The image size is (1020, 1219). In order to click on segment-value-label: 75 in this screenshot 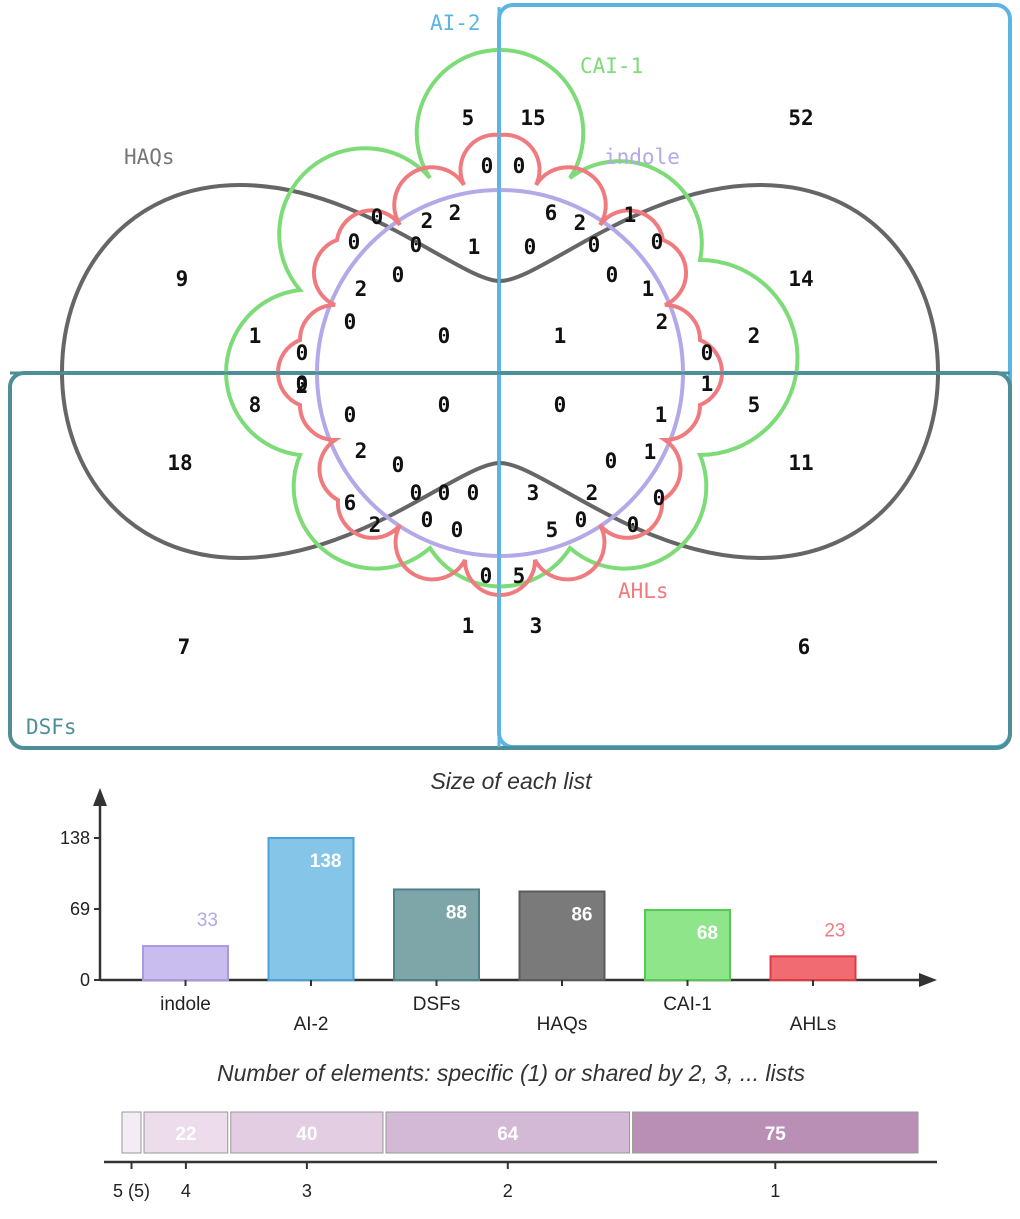, I will do `click(776, 1134)`.